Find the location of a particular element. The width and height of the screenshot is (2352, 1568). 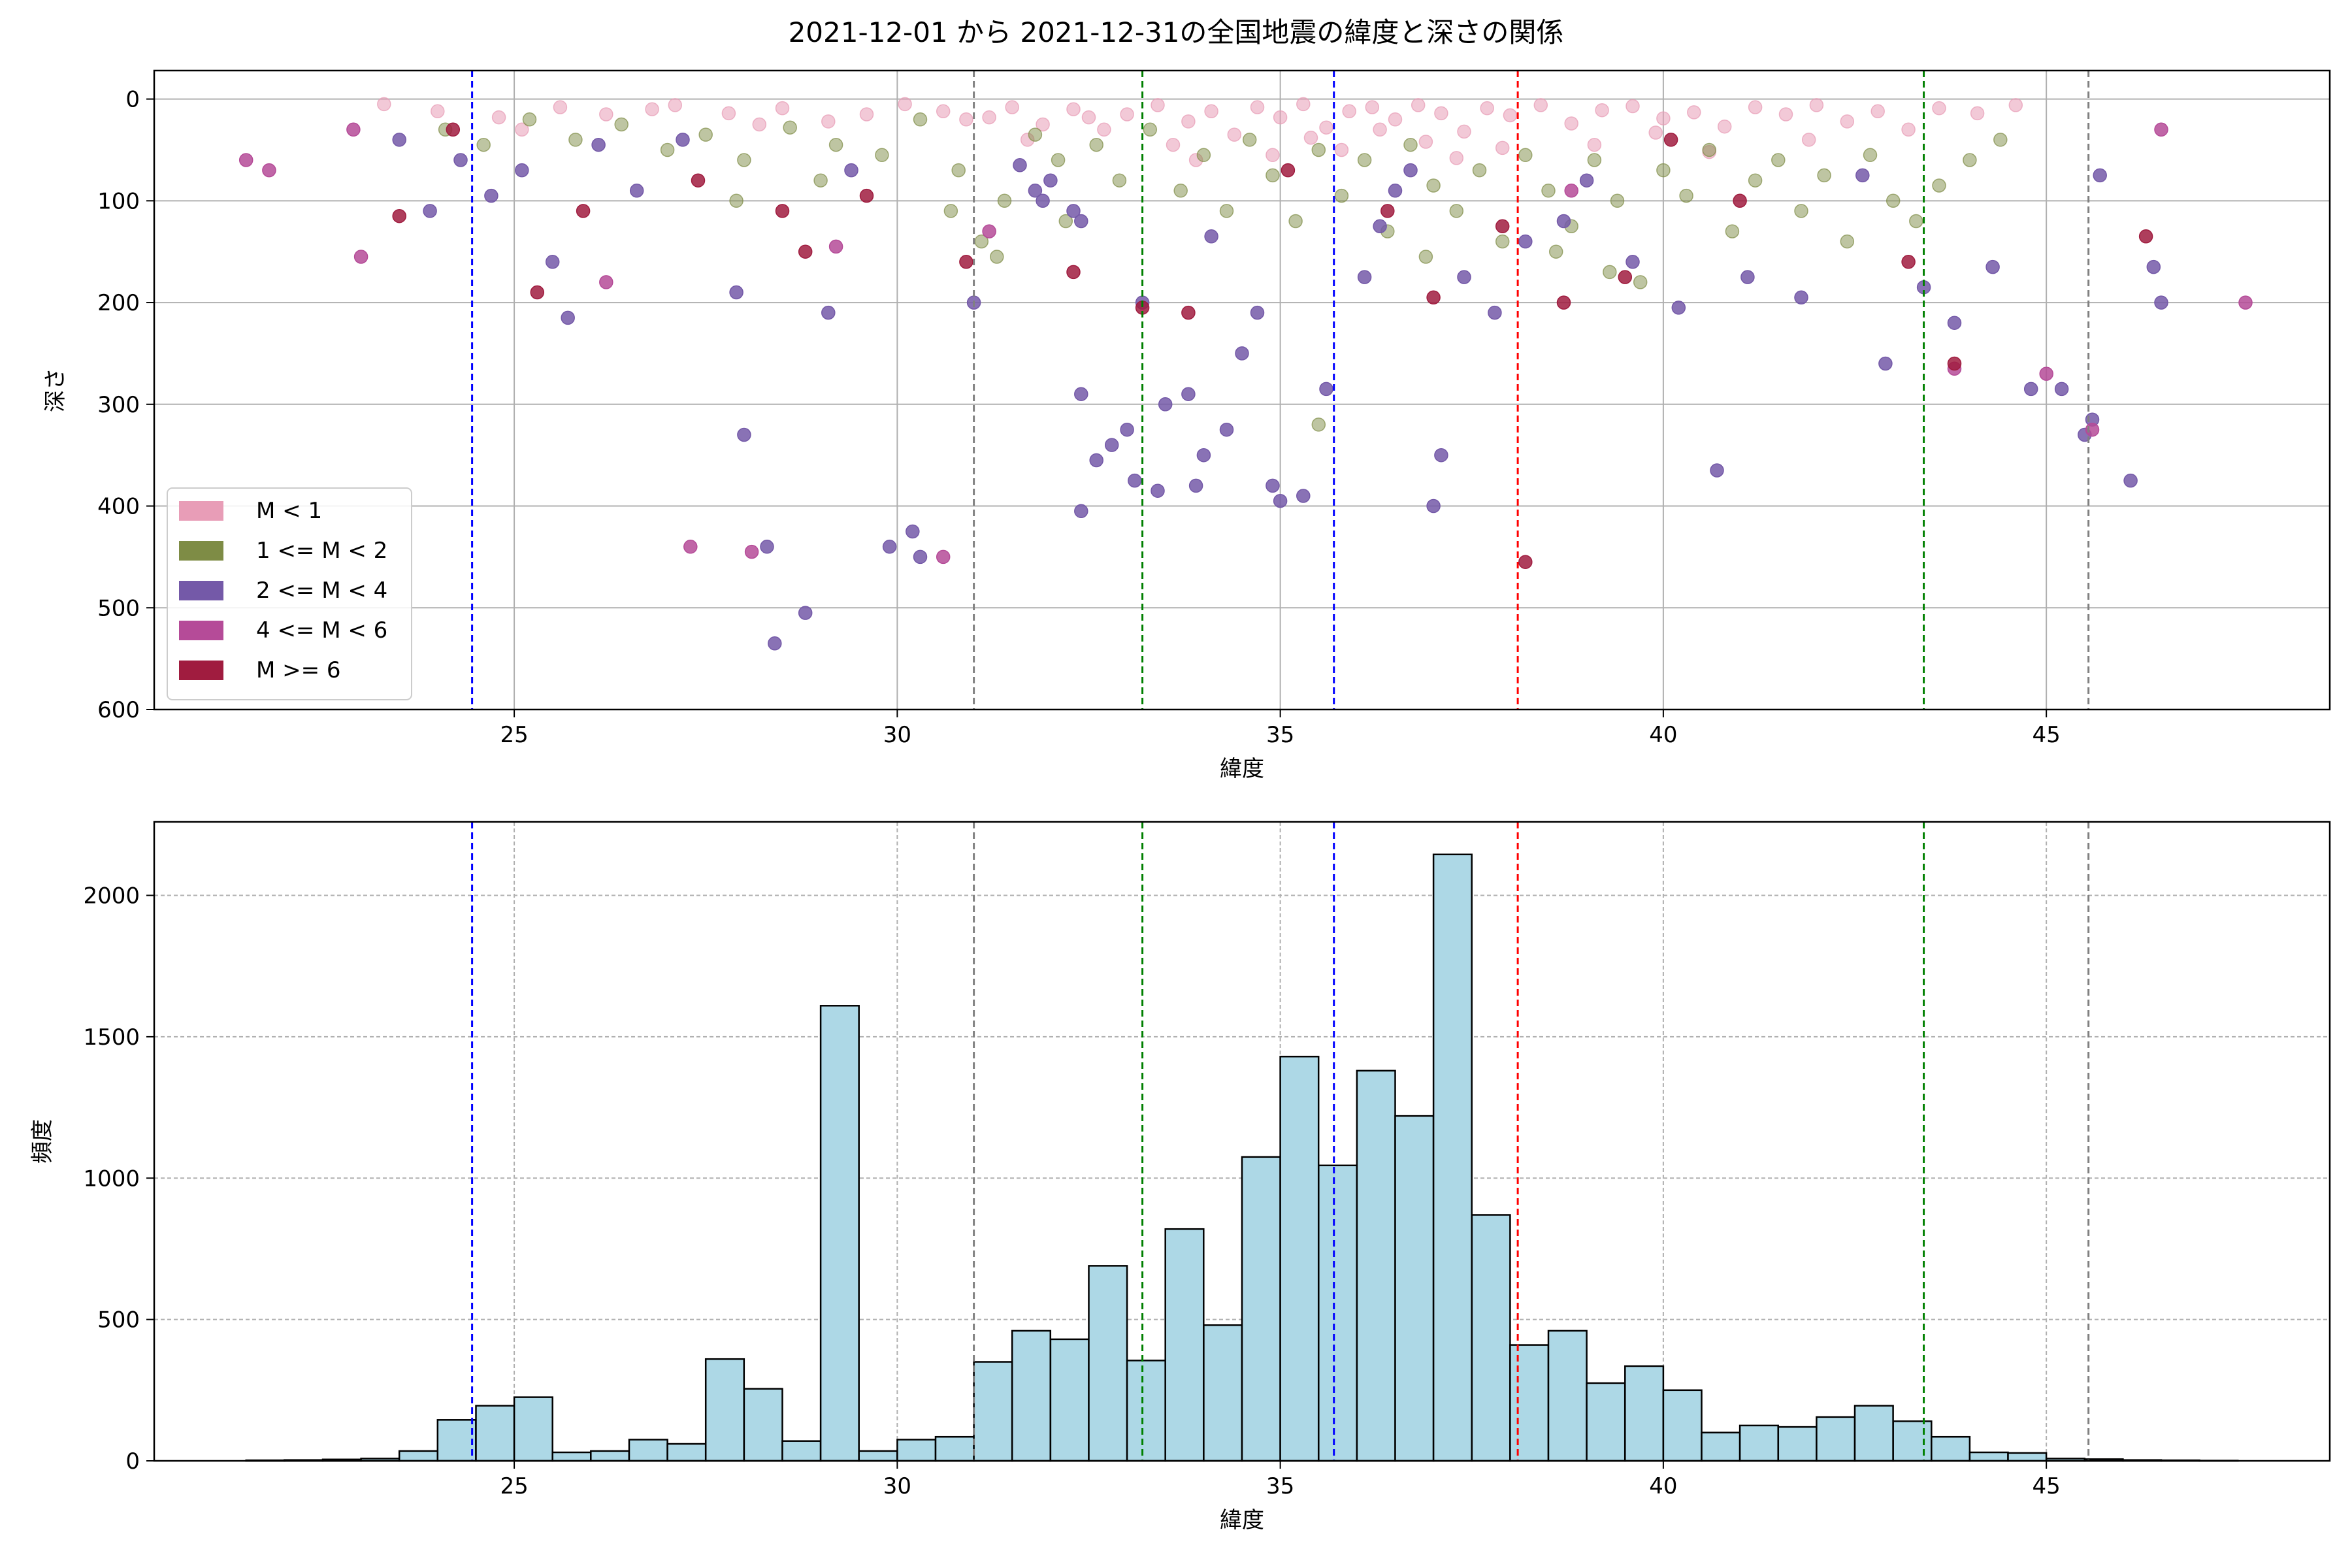

legend-label: 4 <= M < 6 is located at coordinates (321, 630).